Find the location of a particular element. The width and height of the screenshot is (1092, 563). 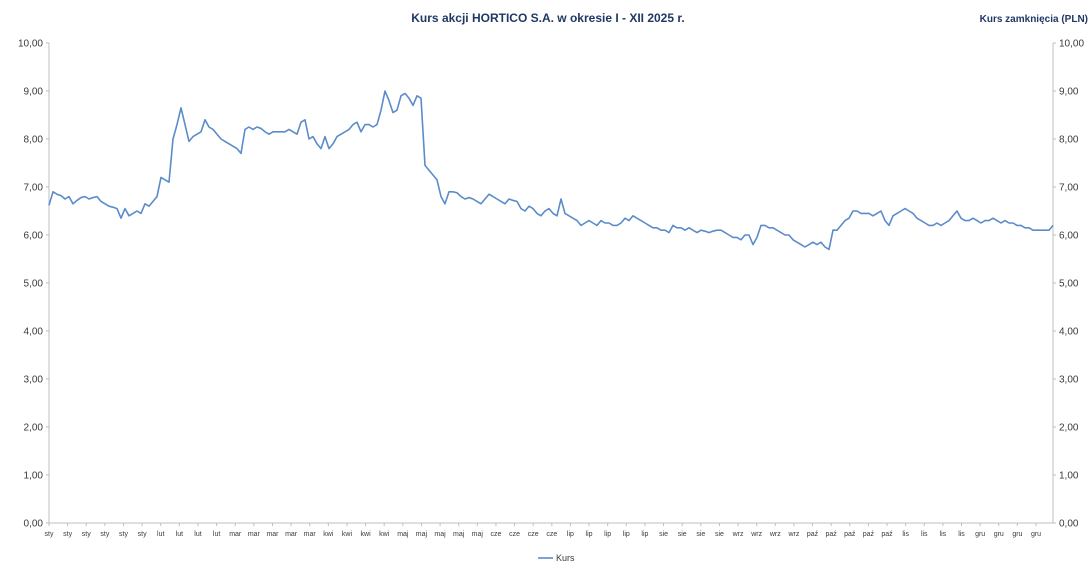

right-y-tick-label: 5,00 is located at coordinates (1069, 284).